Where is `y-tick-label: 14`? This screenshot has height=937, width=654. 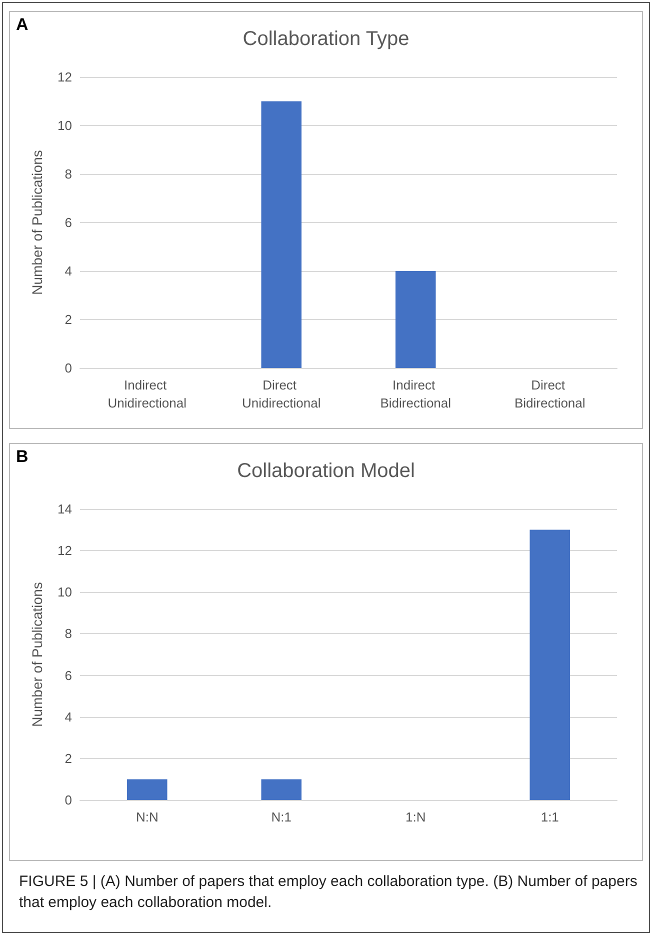
y-tick-label: 14 is located at coordinates (65, 509).